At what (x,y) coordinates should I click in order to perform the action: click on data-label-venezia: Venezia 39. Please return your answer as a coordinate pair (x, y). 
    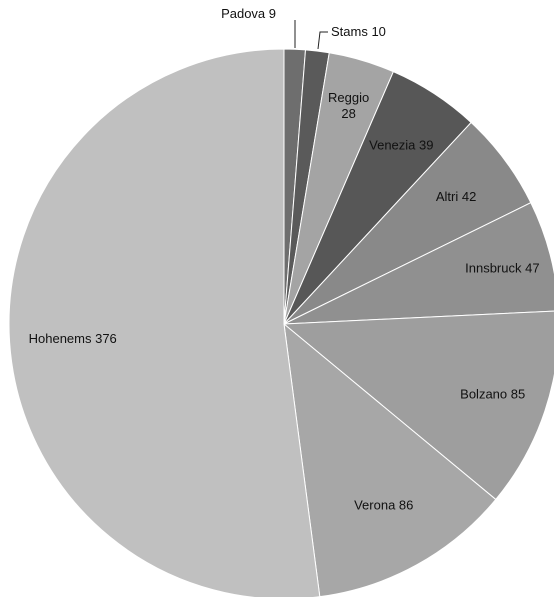
    Looking at the image, I should click on (401, 144).